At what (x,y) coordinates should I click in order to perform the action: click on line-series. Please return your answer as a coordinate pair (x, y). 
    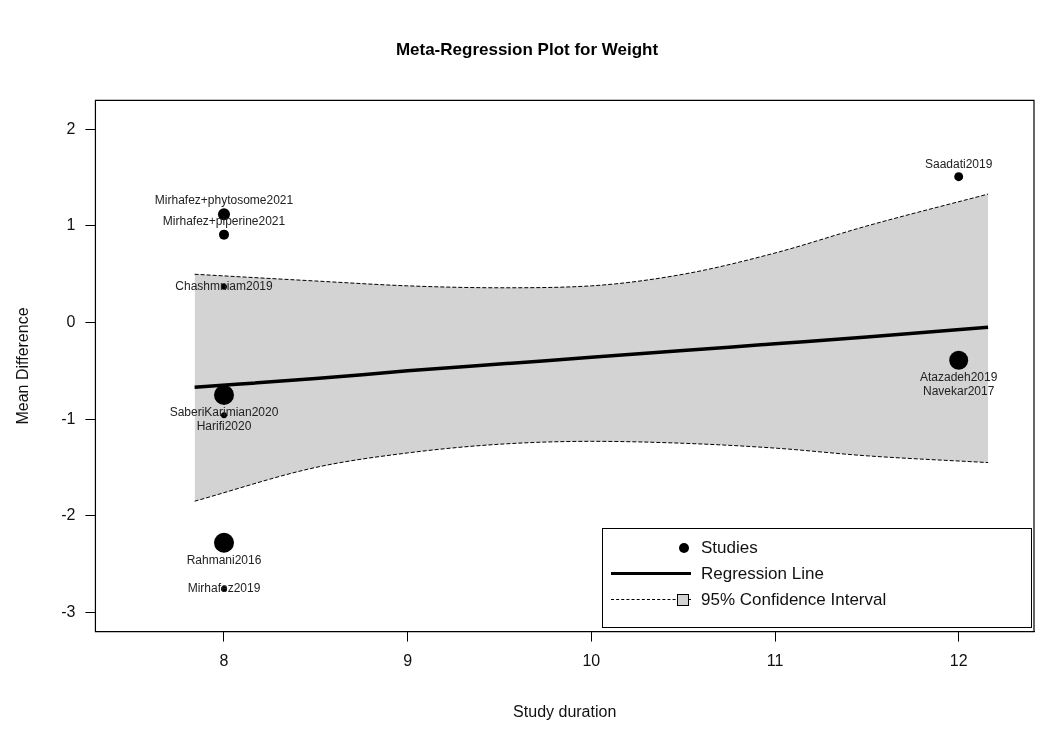
    Looking at the image, I should click on (591, 471).